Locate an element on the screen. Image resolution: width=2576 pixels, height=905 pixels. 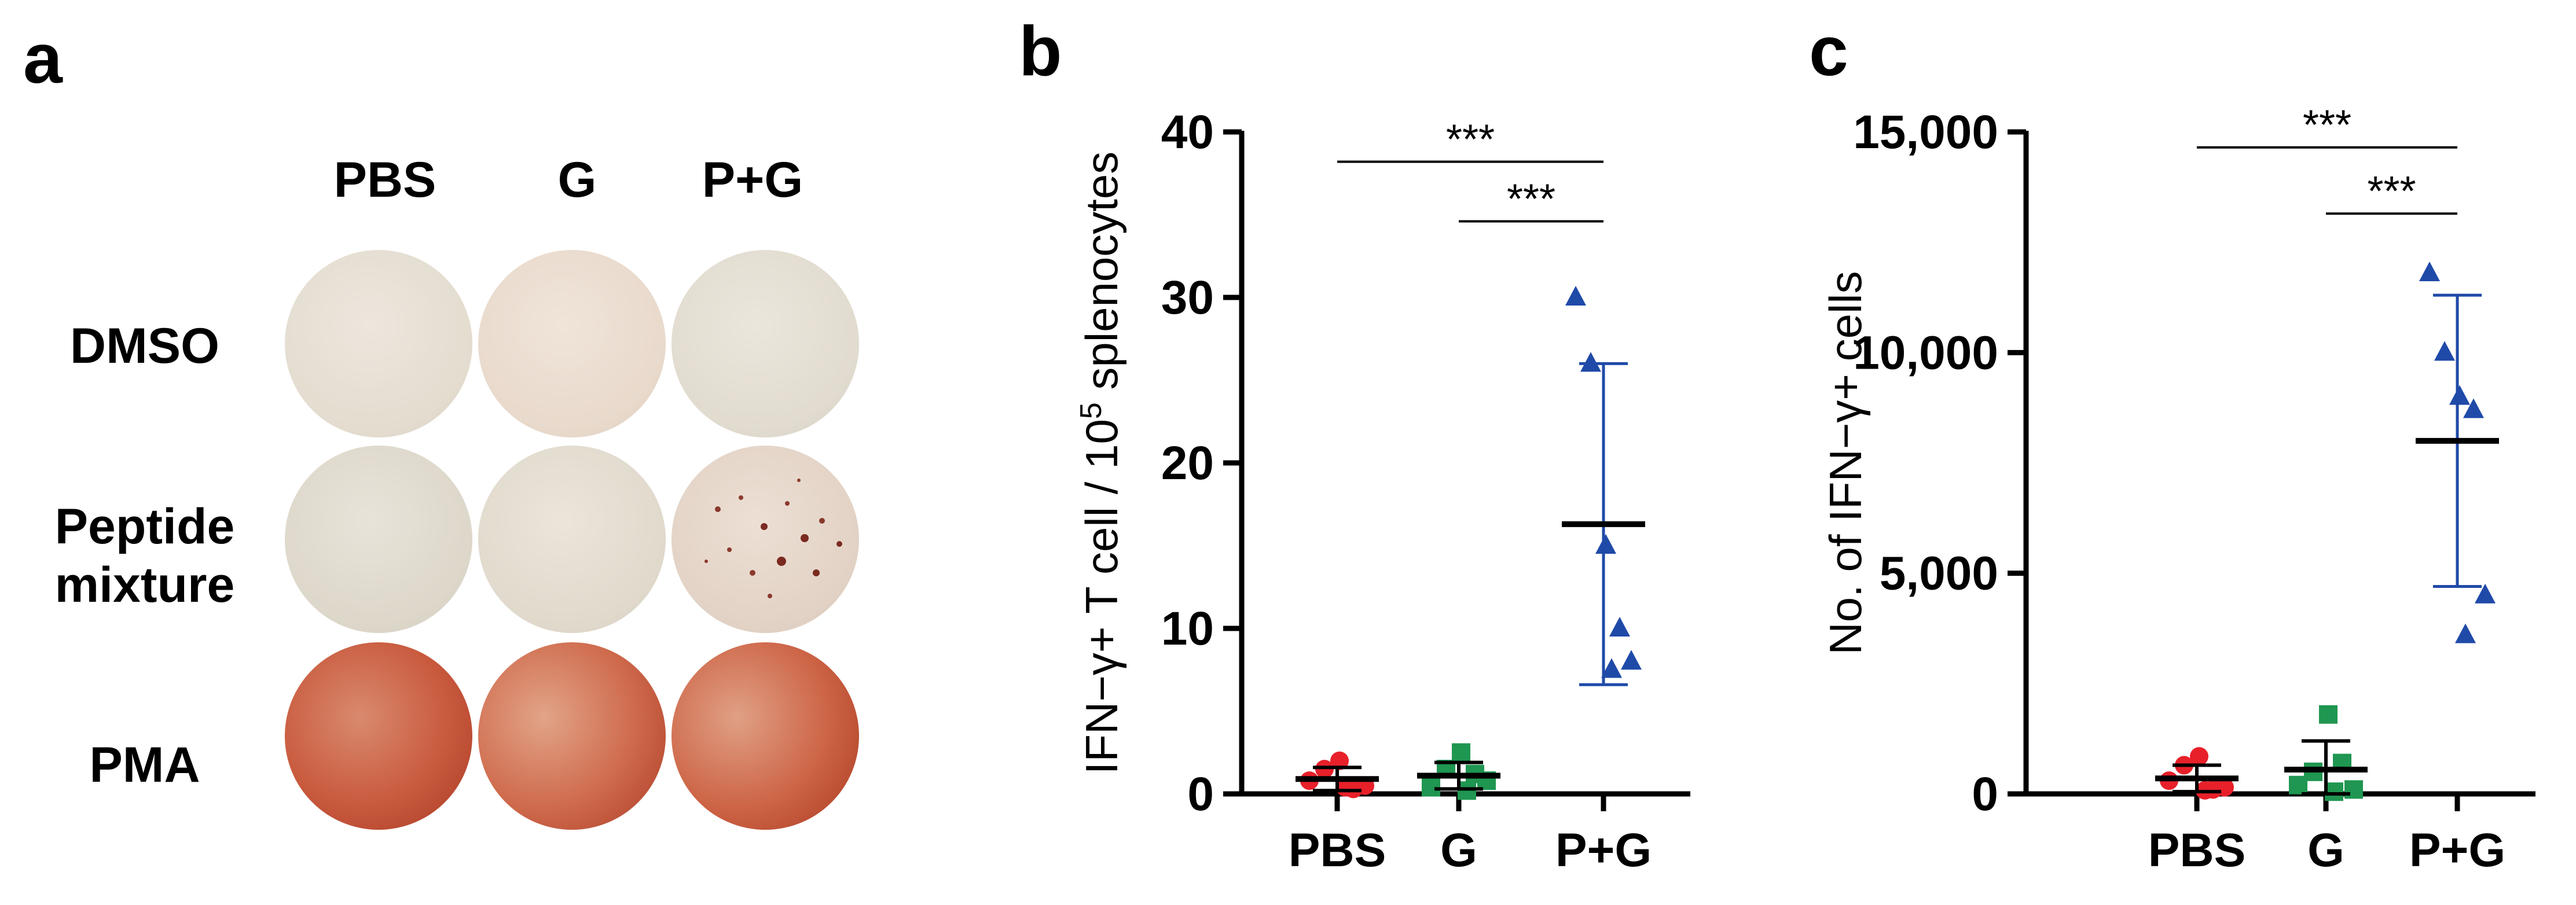
chart-c-ytick-label: 5,000 is located at coordinates (1939, 573).